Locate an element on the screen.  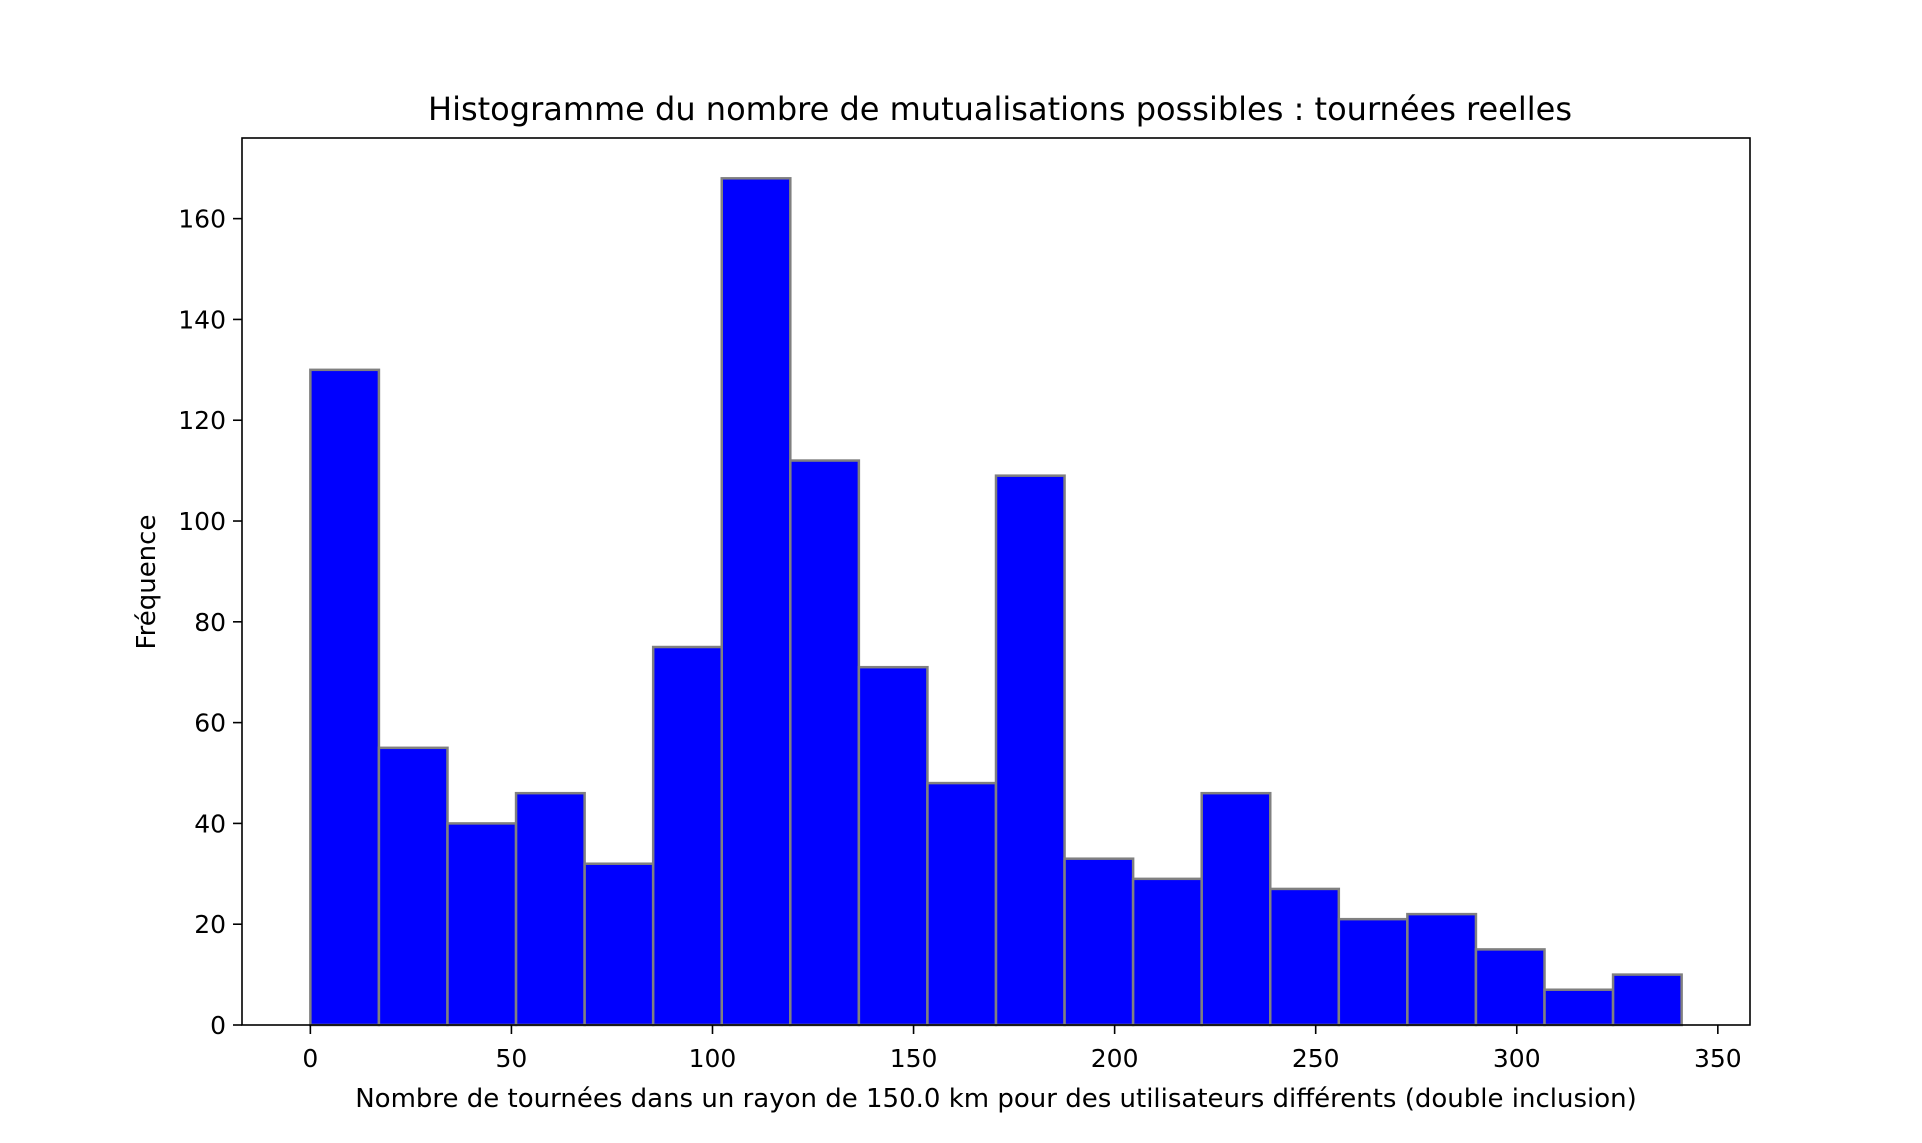
y-axis: 0 20 40 60 80 100 120 140 160 is located at coordinates (210, 622).